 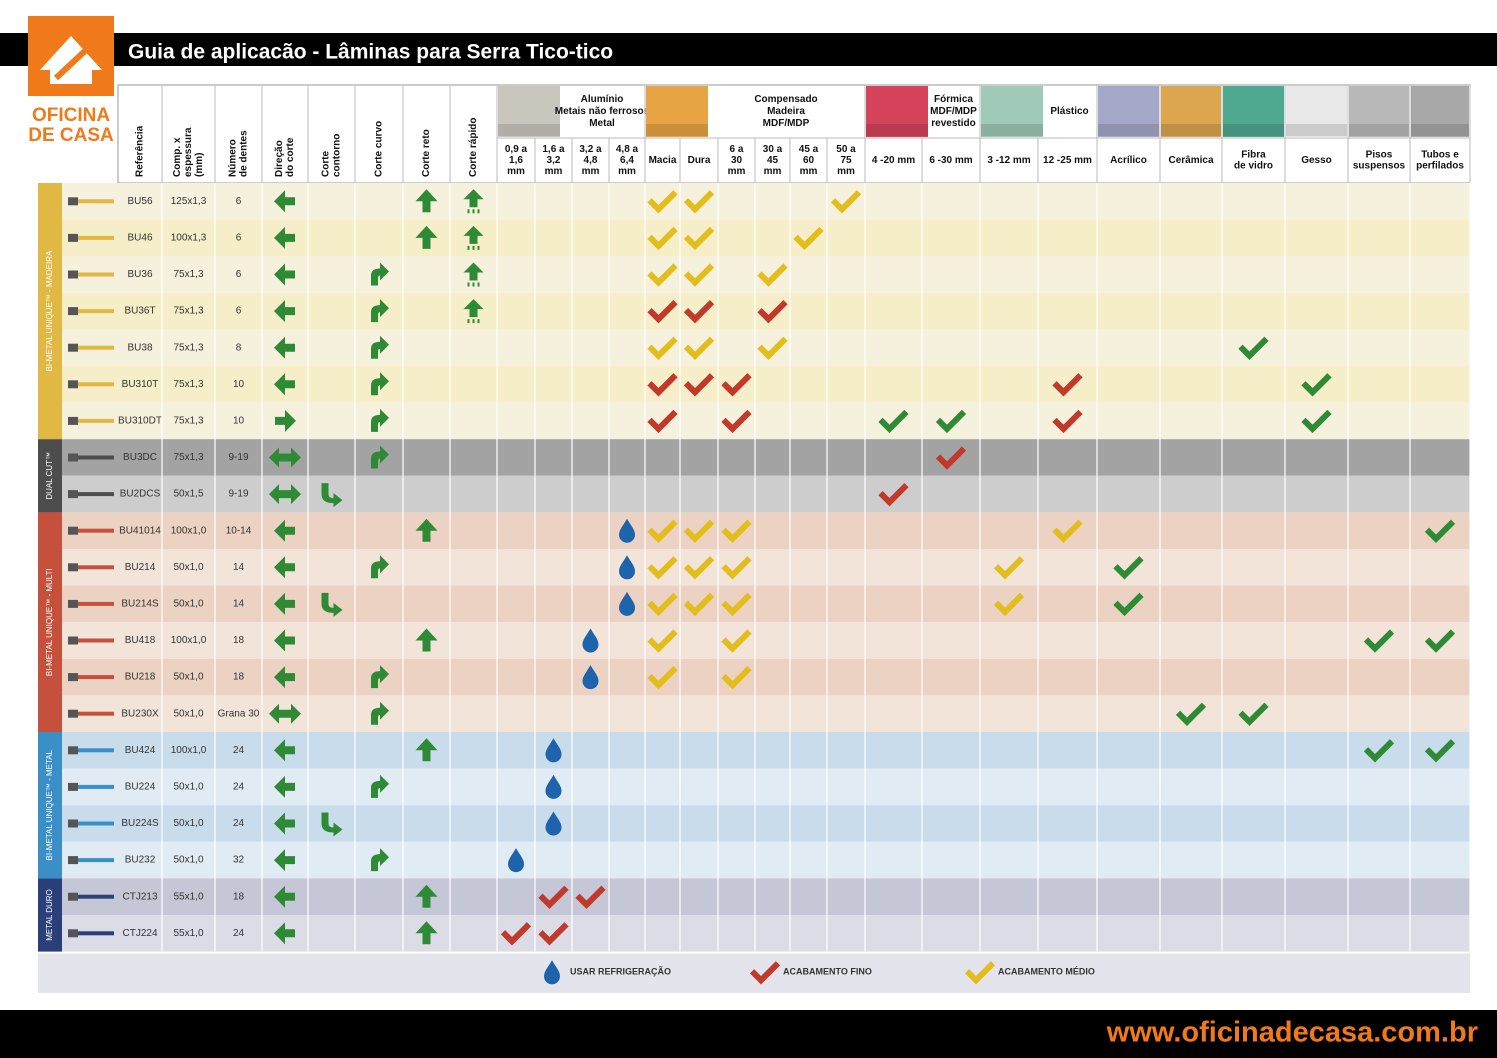 I want to click on material-column-header: 4,8, so click(x=591, y=160).